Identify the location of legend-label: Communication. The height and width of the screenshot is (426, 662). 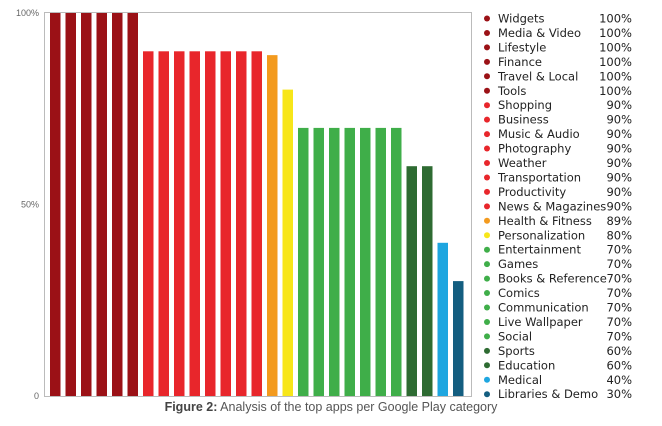
(543, 308).